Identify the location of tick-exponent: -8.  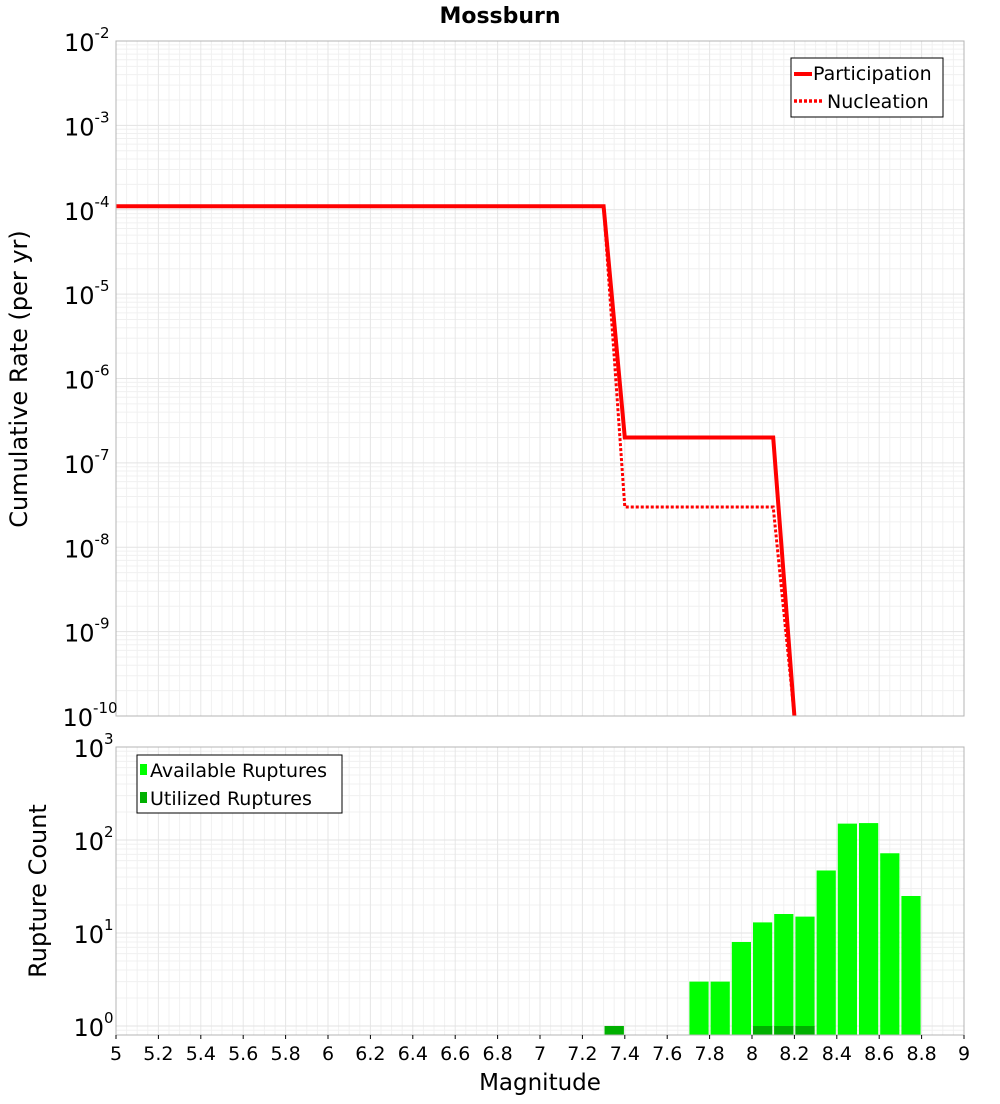
(102, 539).